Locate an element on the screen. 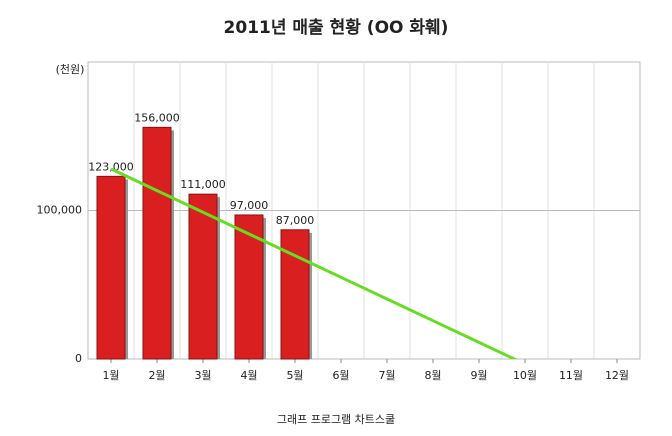 The height and width of the screenshot is (436, 672). x-tick-label: 1월 is located at coordinates (110, 375).